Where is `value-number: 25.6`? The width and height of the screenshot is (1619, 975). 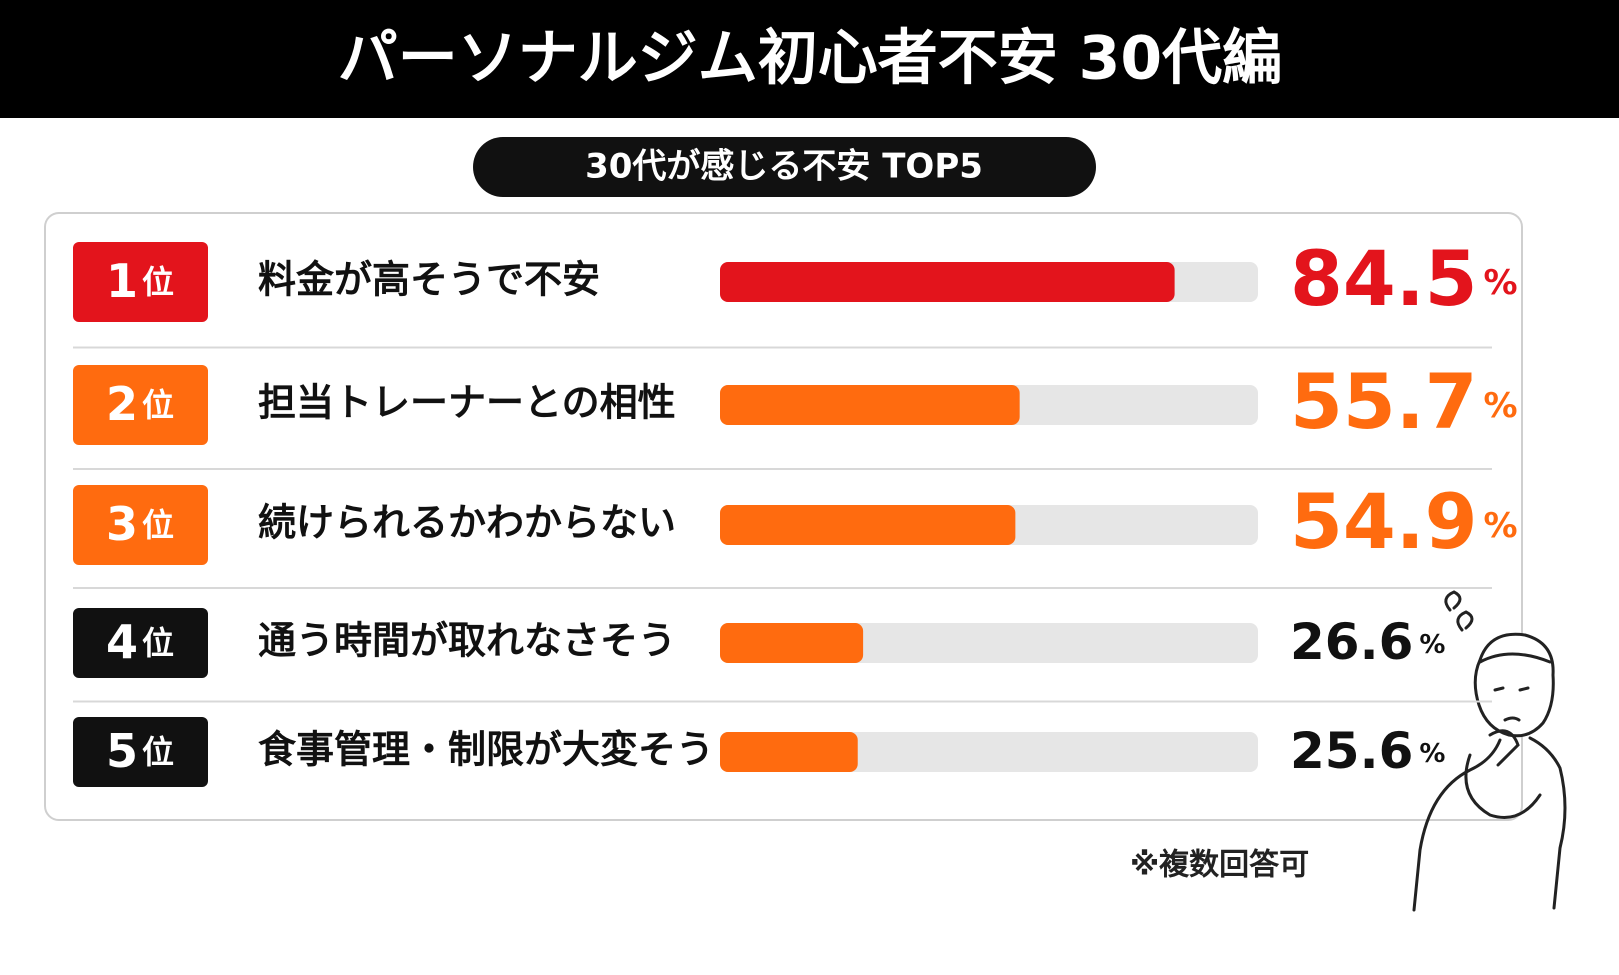 value-number: 25.6 is located at coordinates (1351, 751).